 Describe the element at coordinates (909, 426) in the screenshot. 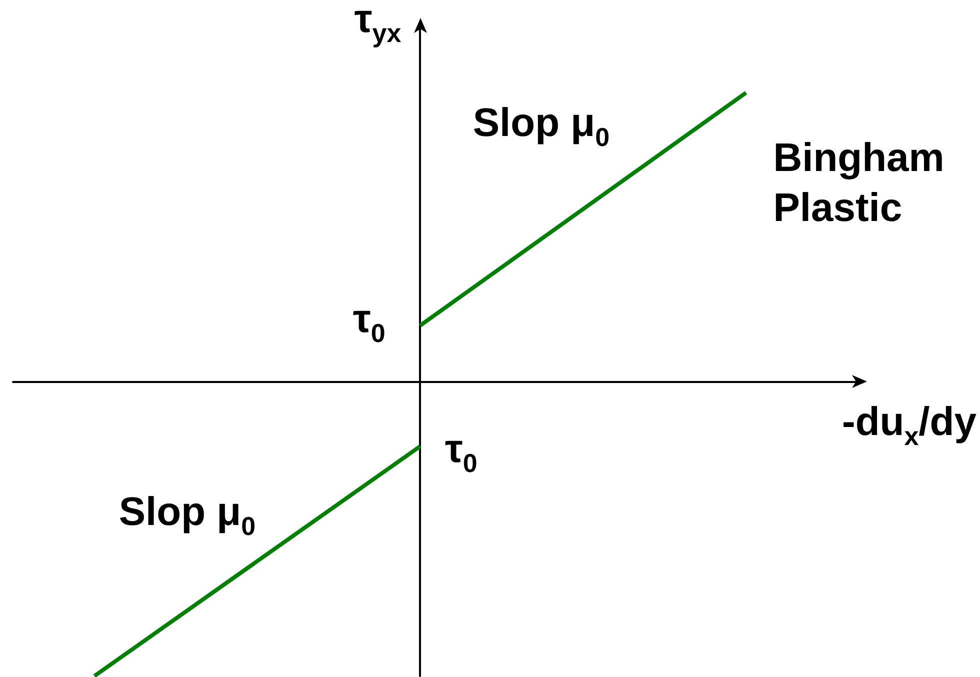

I see `x-axis-title: -du$_{x}$/dy` at that location.